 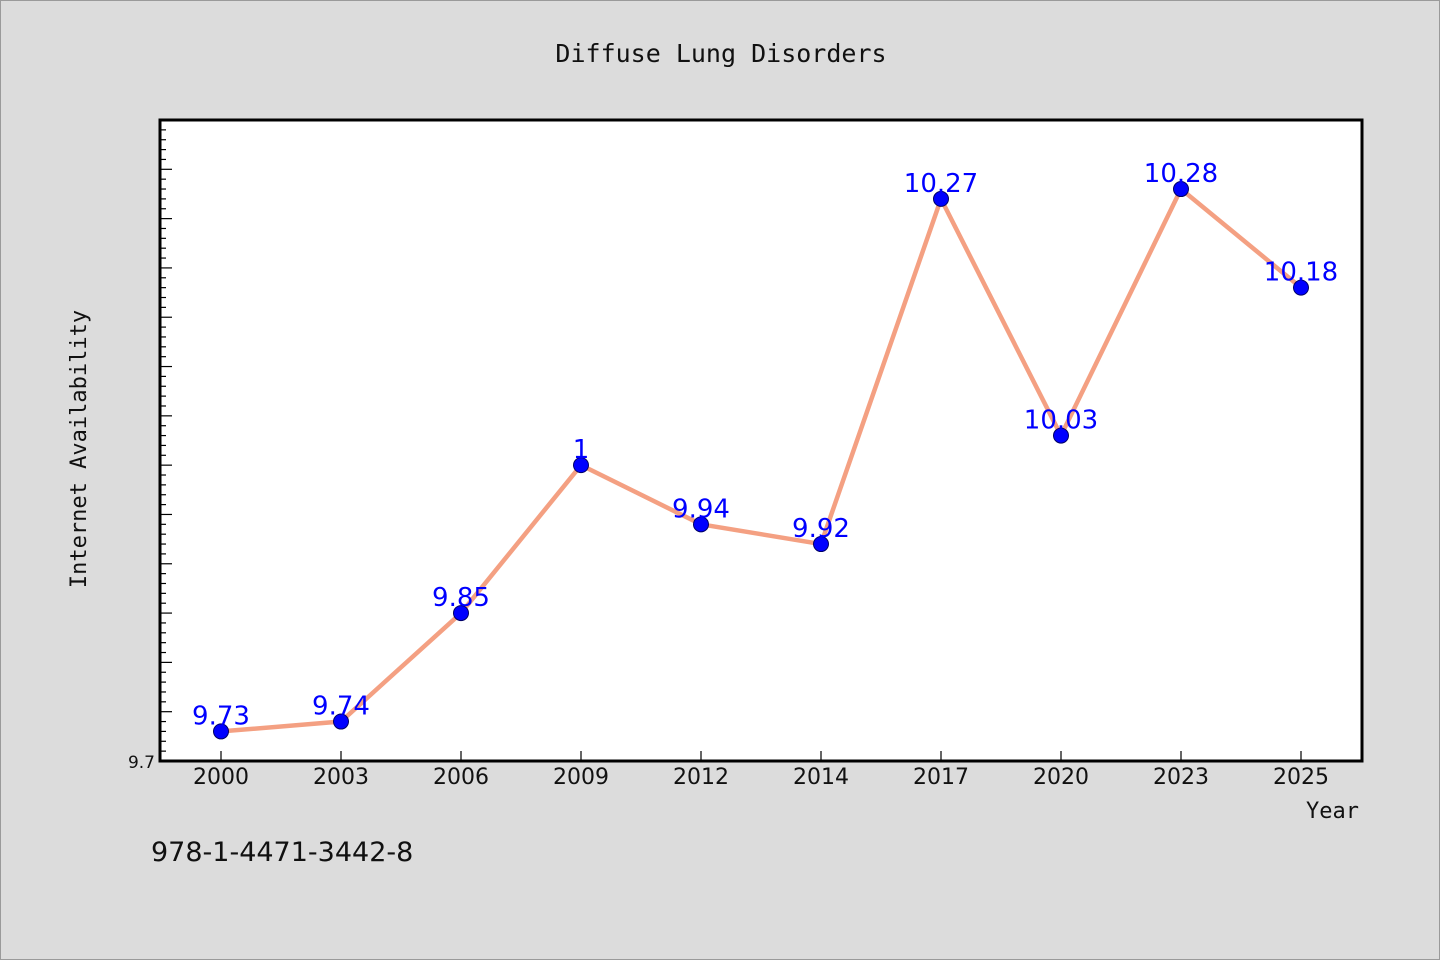 What do you see at coordinates (1181, 777) in the screenshot?
I see `x-tick-label: 2023` at bounding box center [1181, 777].